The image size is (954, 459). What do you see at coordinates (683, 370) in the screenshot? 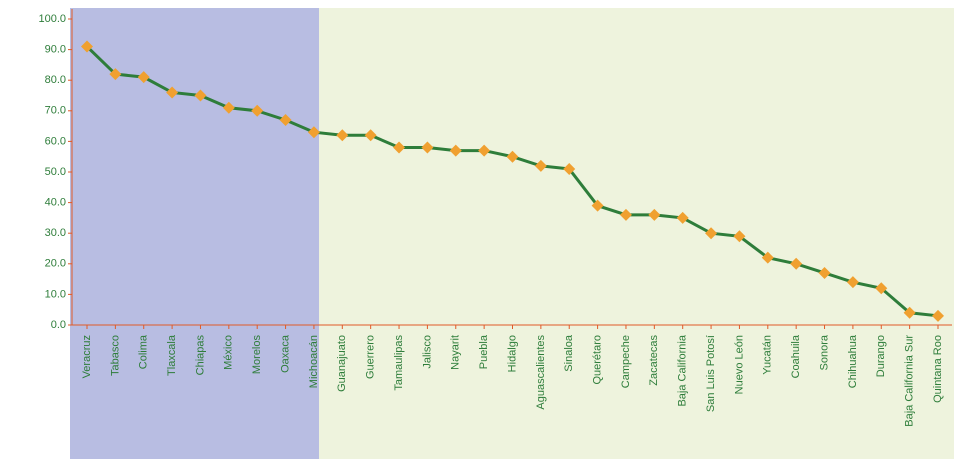
I see `x-tick-label: Baja California` at bounding box center [683, 370].